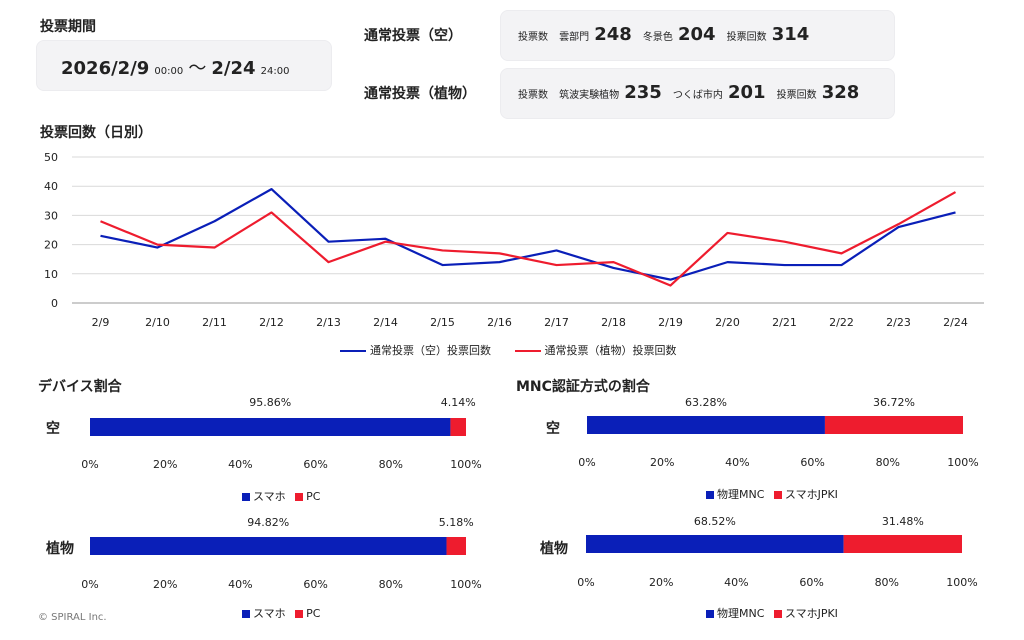  What do you see at coordinates (51, 215) in the screenshot?
I see `y-tick-label: 30` at bounding box center [51, 215].